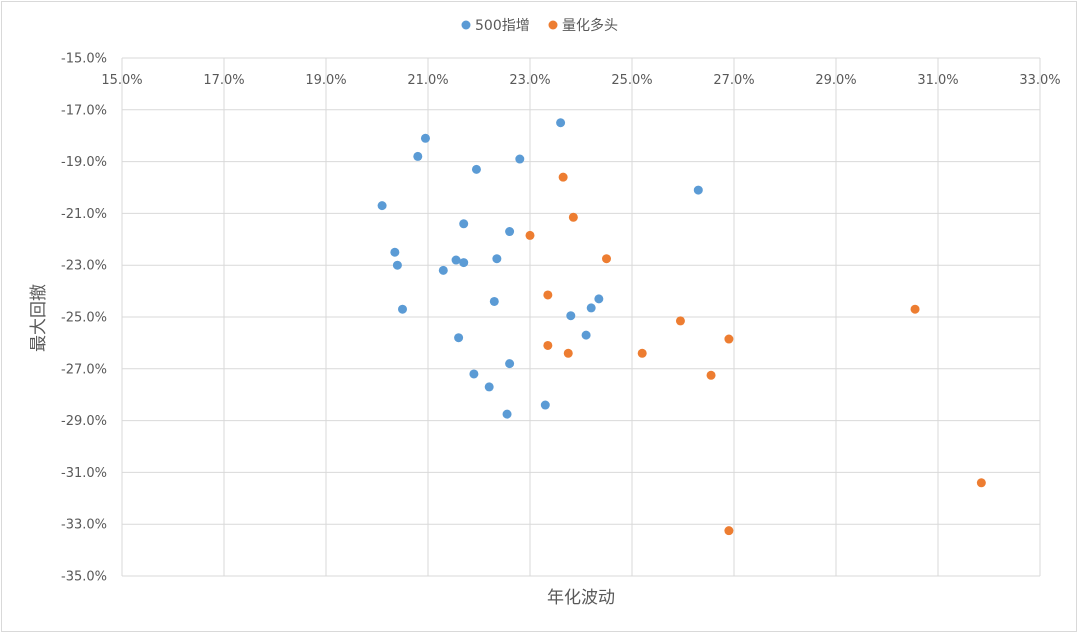 This screenshot has width=1080, height=635. I want to click on x-tick-label: 31.0%, so click(937, 80).